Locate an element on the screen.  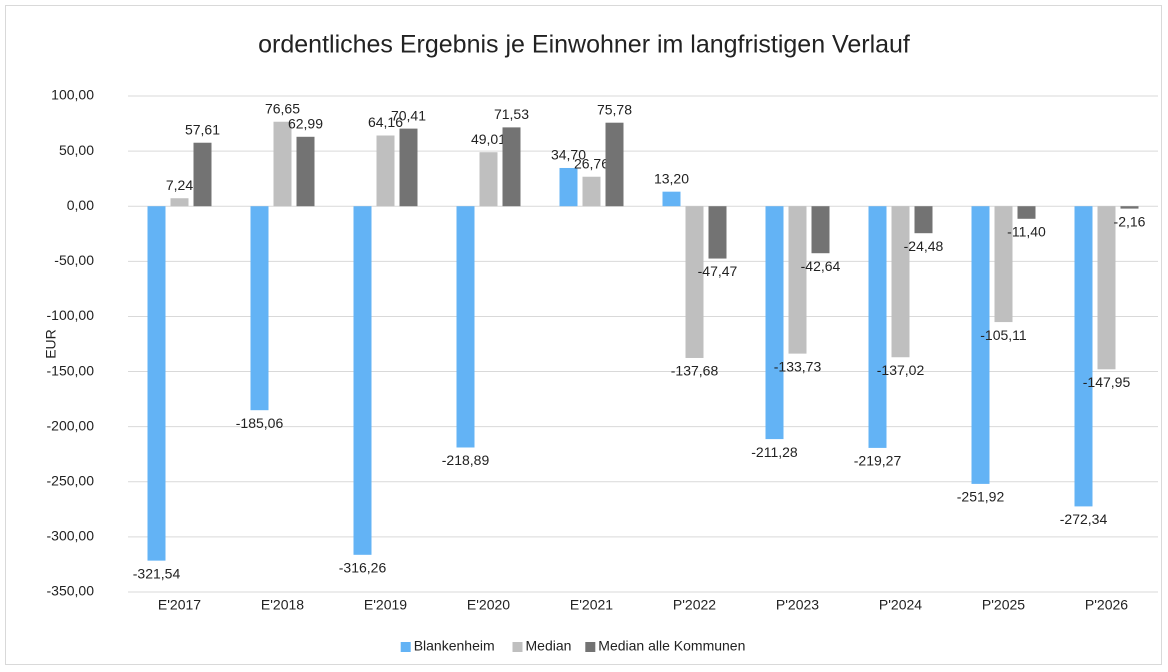
legend-label: Blankenheim is located at coordinates (454, 646).